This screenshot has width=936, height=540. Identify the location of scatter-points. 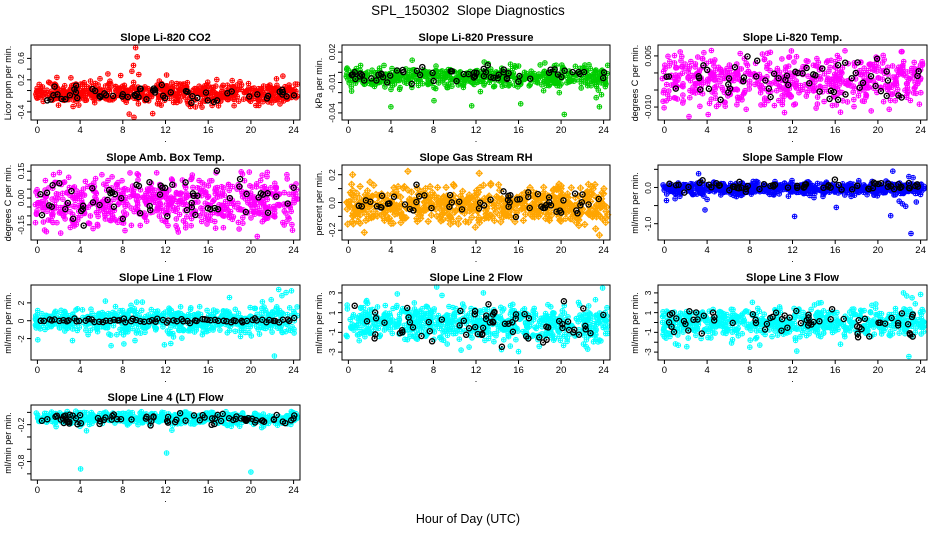
(167, 82).